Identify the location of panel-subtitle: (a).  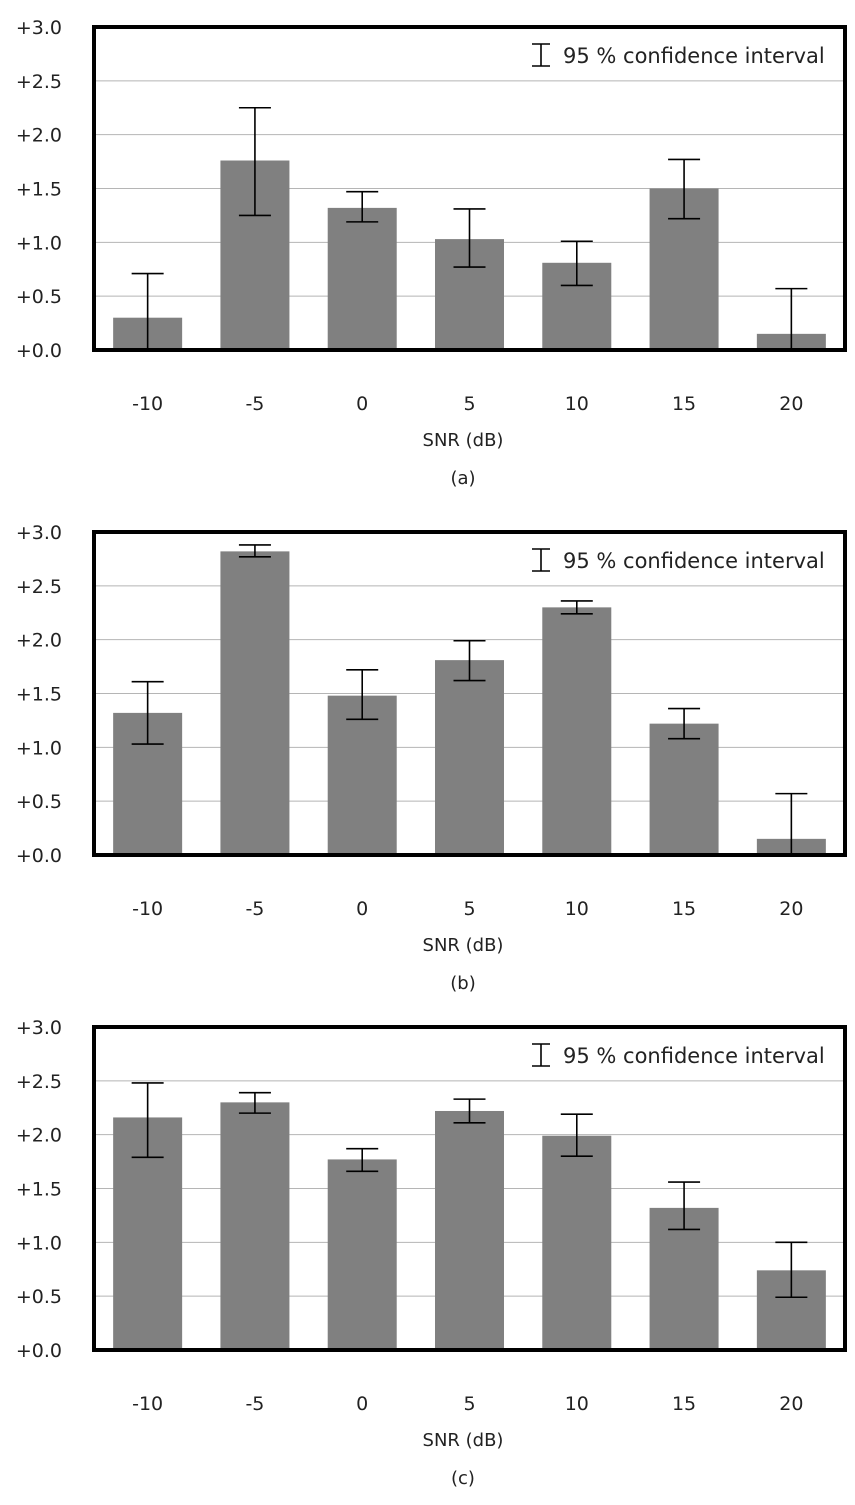
(462, 478).